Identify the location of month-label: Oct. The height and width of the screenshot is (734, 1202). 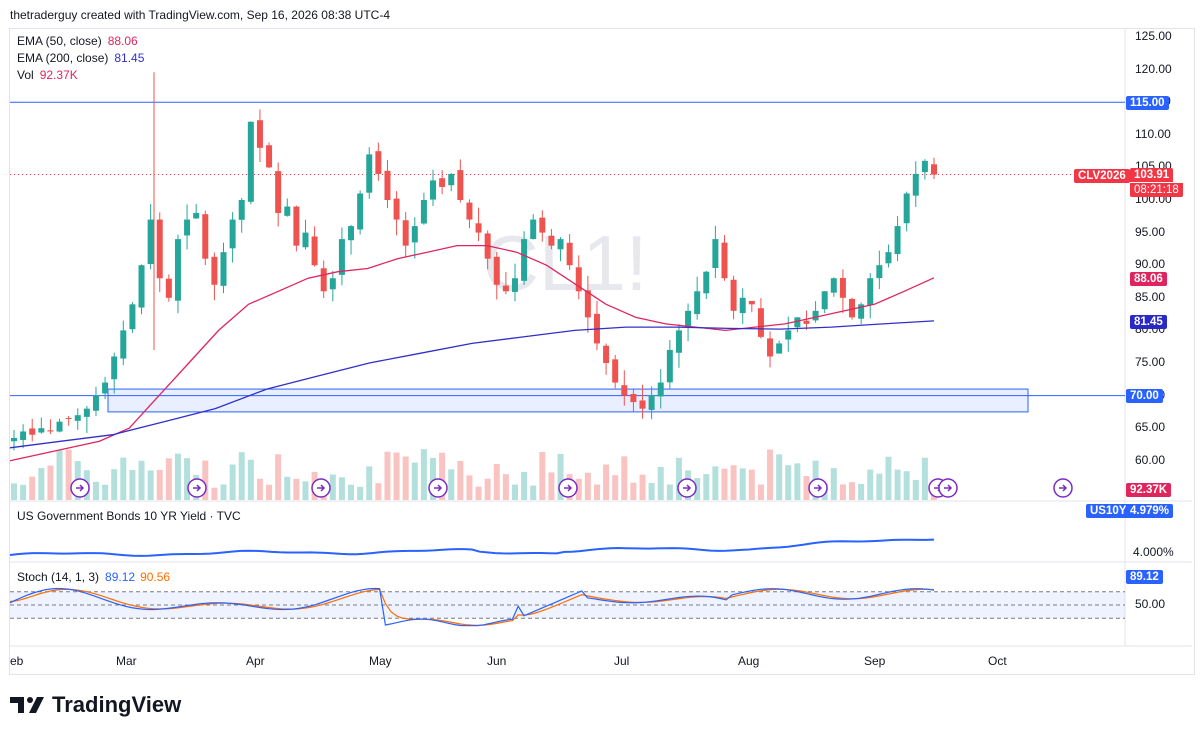
(997, 661).